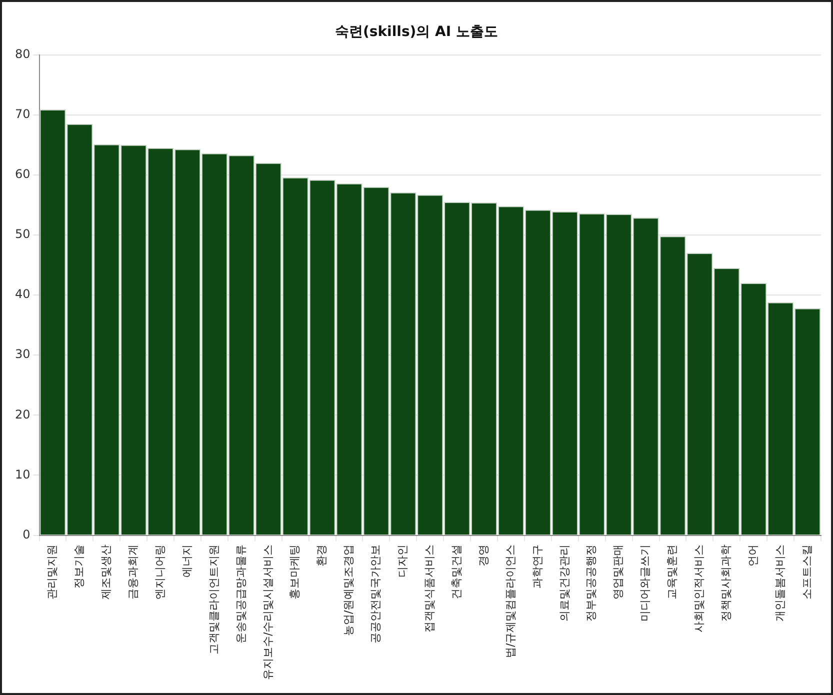 Image resolution: width=833 pixels, height=695 pixels. I want to click on x-tick-label: 법/규제및컴플라이언스, so click(510, 601).